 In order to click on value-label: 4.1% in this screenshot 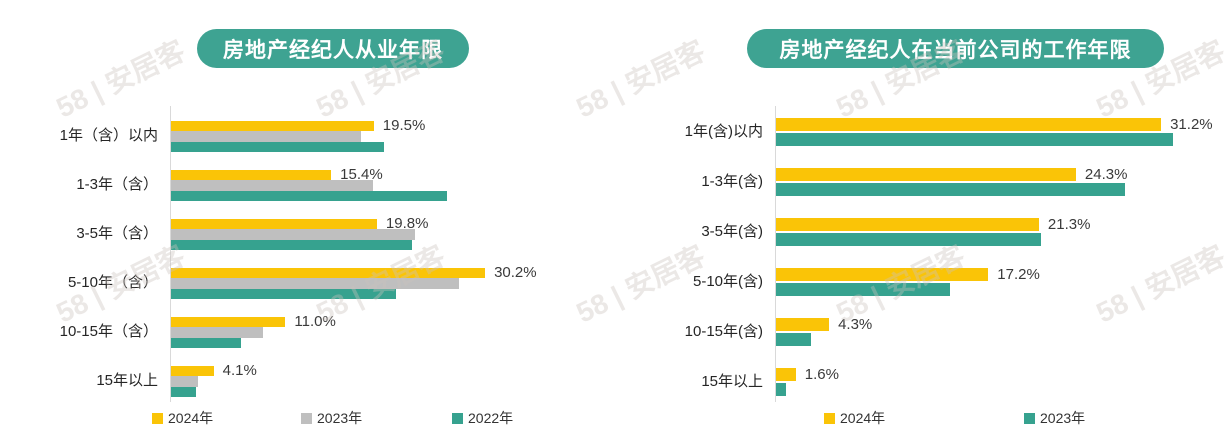, I will do `click(239, 371)`.